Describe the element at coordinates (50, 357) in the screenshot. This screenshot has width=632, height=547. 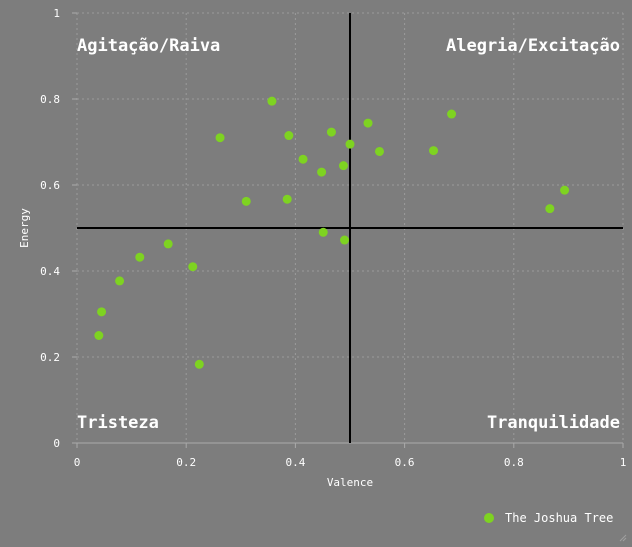
I see `y-tick-label: 0.2` at that location.